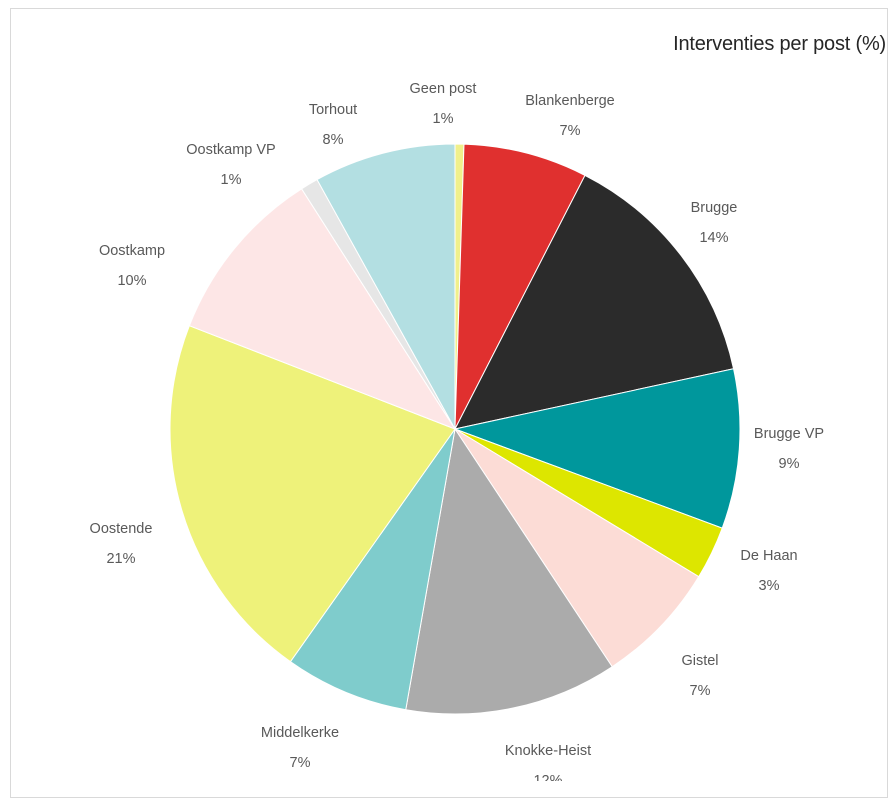  Describe the element at coordinates (230, 150) in the screenshot. I see `slice-name-label: Oostkamp VP` at that location.